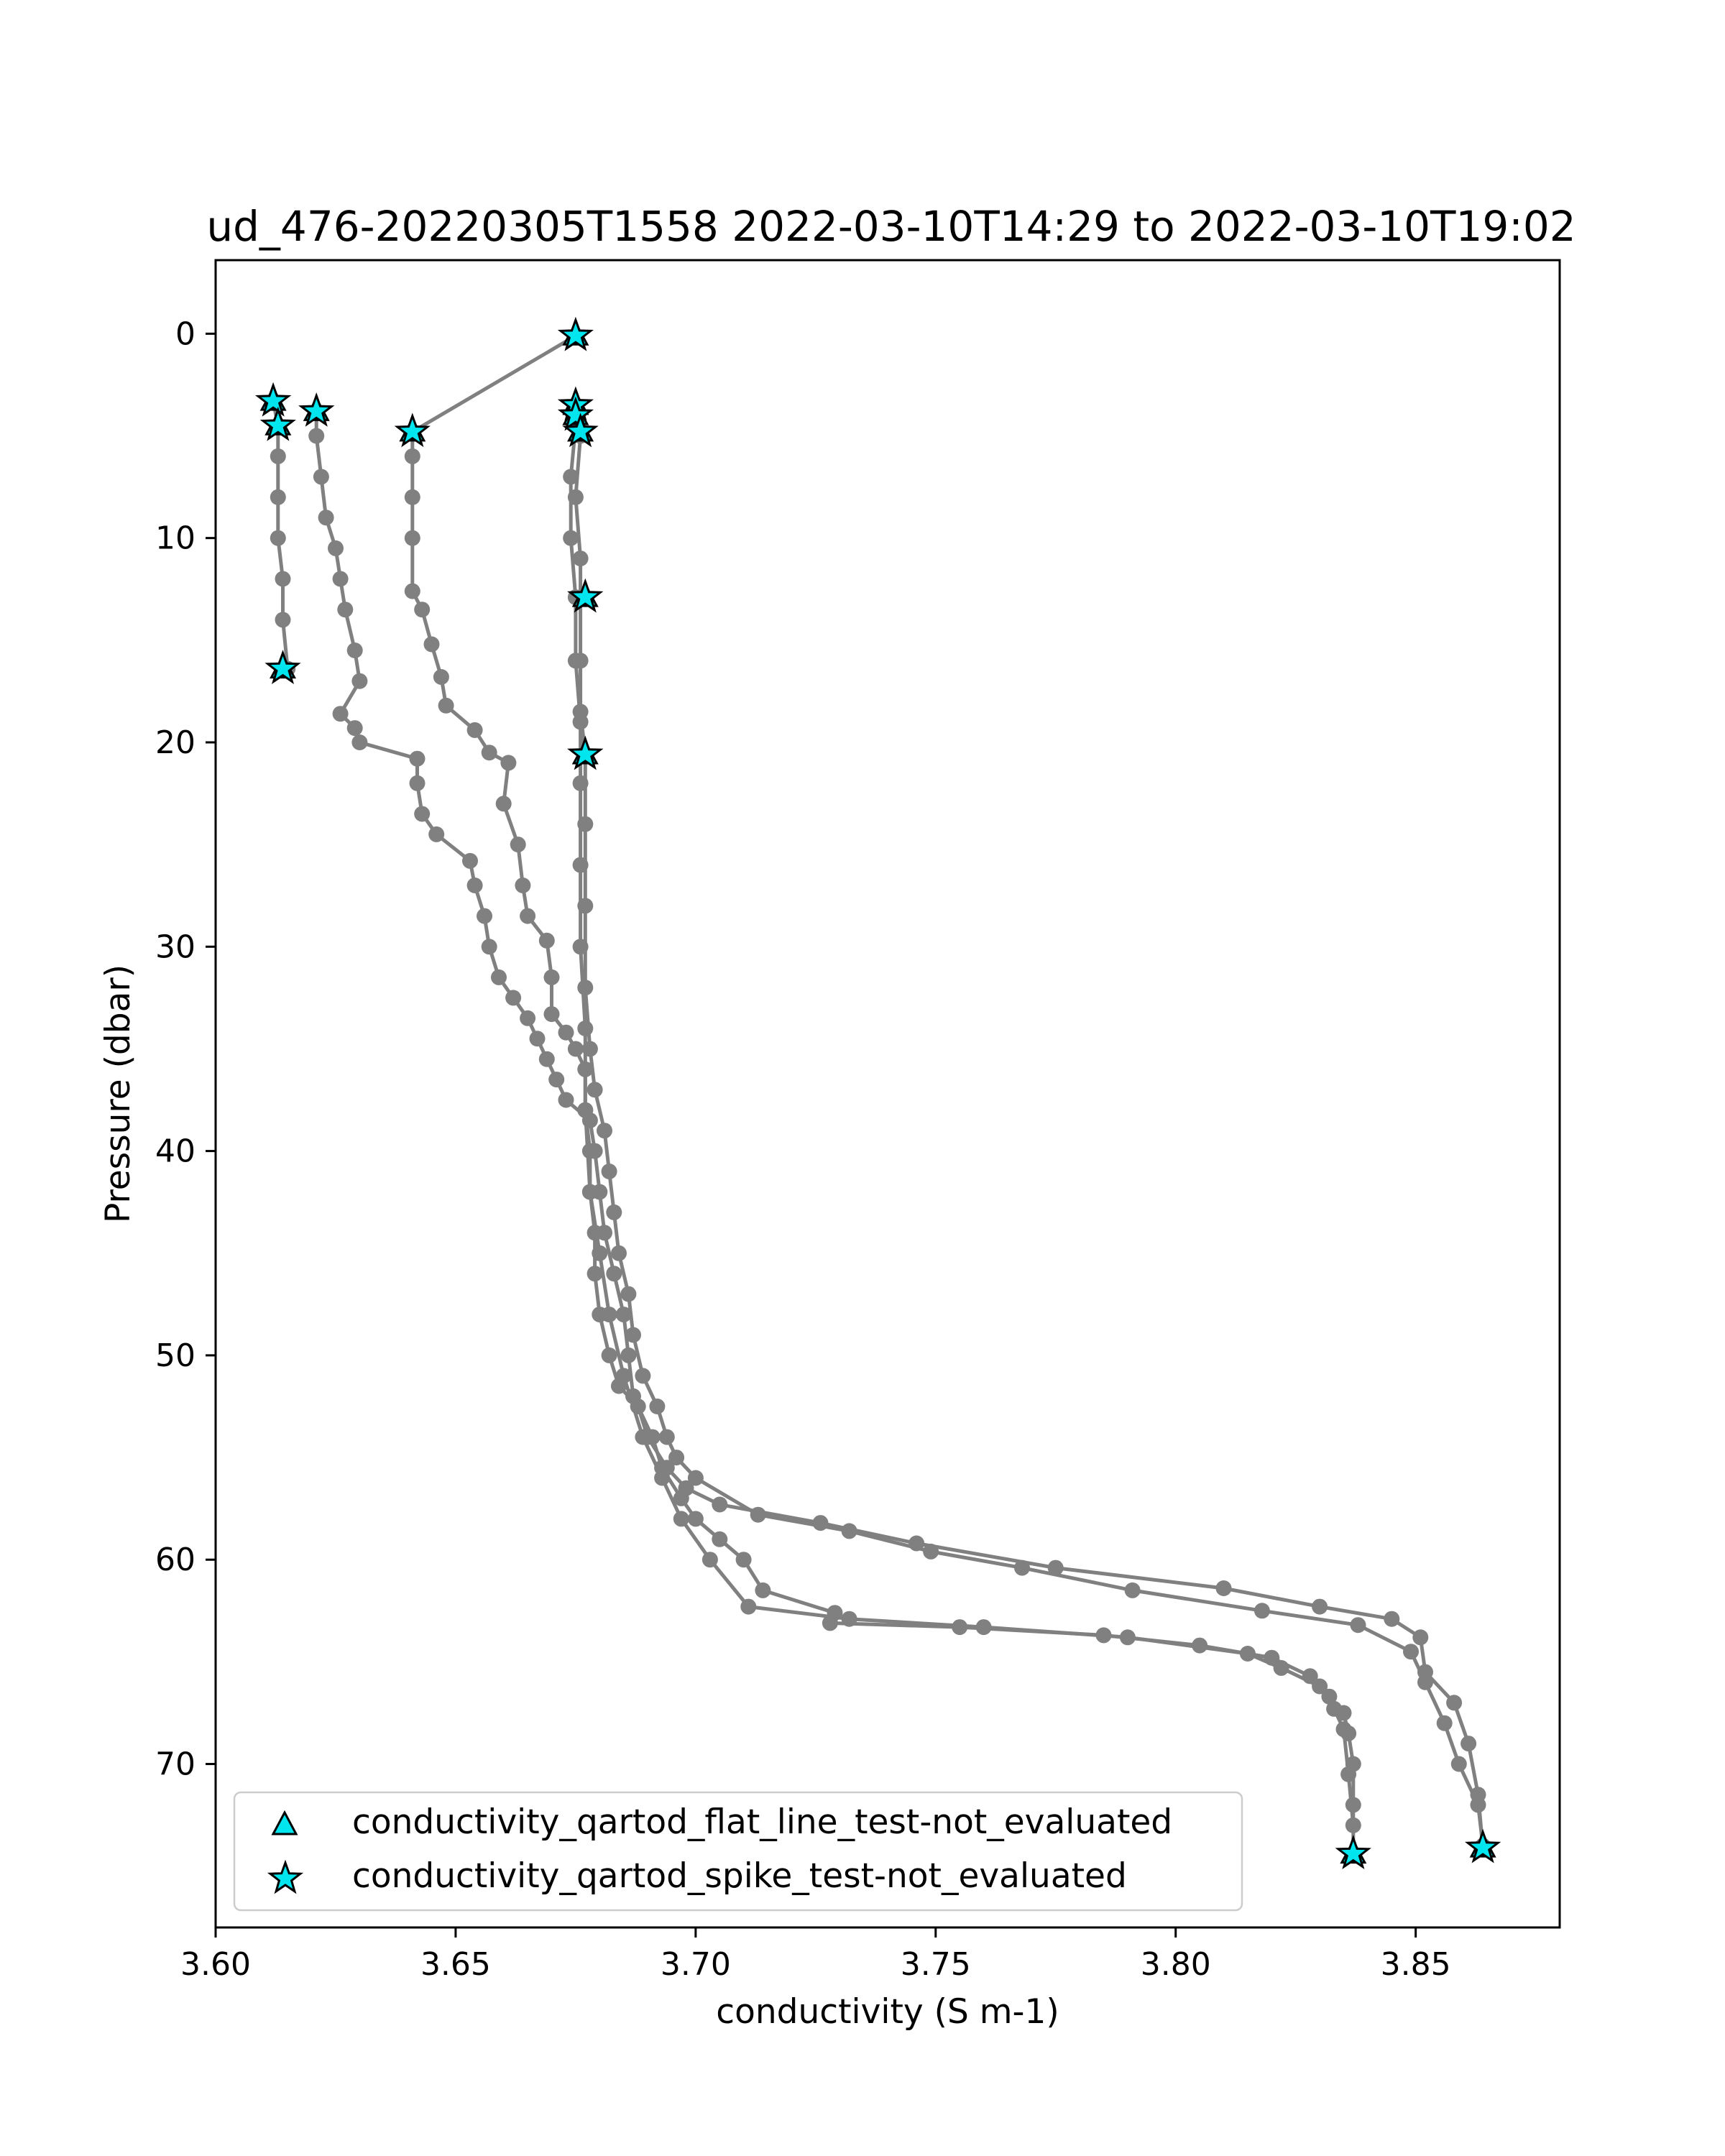 Image resolution: width=1725 pixels, height=2156 pixels. Describe the element at coordinates (185, 1049) in the screenshot. I see `y-axis: 0 10 20 30 40 50 60 70` at that location.